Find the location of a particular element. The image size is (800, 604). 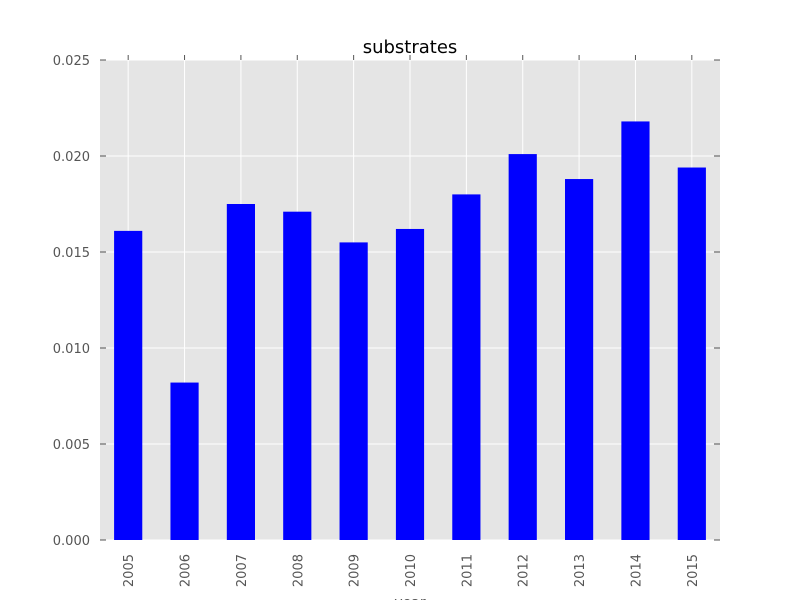

x-tick-label: 2008 is located at coordinates (298, 570).